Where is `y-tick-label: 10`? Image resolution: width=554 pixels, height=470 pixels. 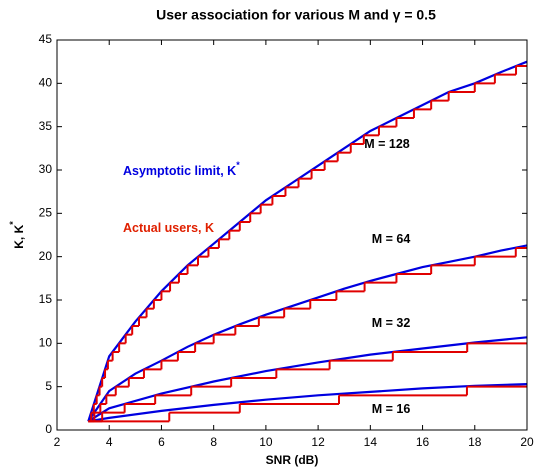 y-tick-label: 10 is located at coordinates (46, 343).